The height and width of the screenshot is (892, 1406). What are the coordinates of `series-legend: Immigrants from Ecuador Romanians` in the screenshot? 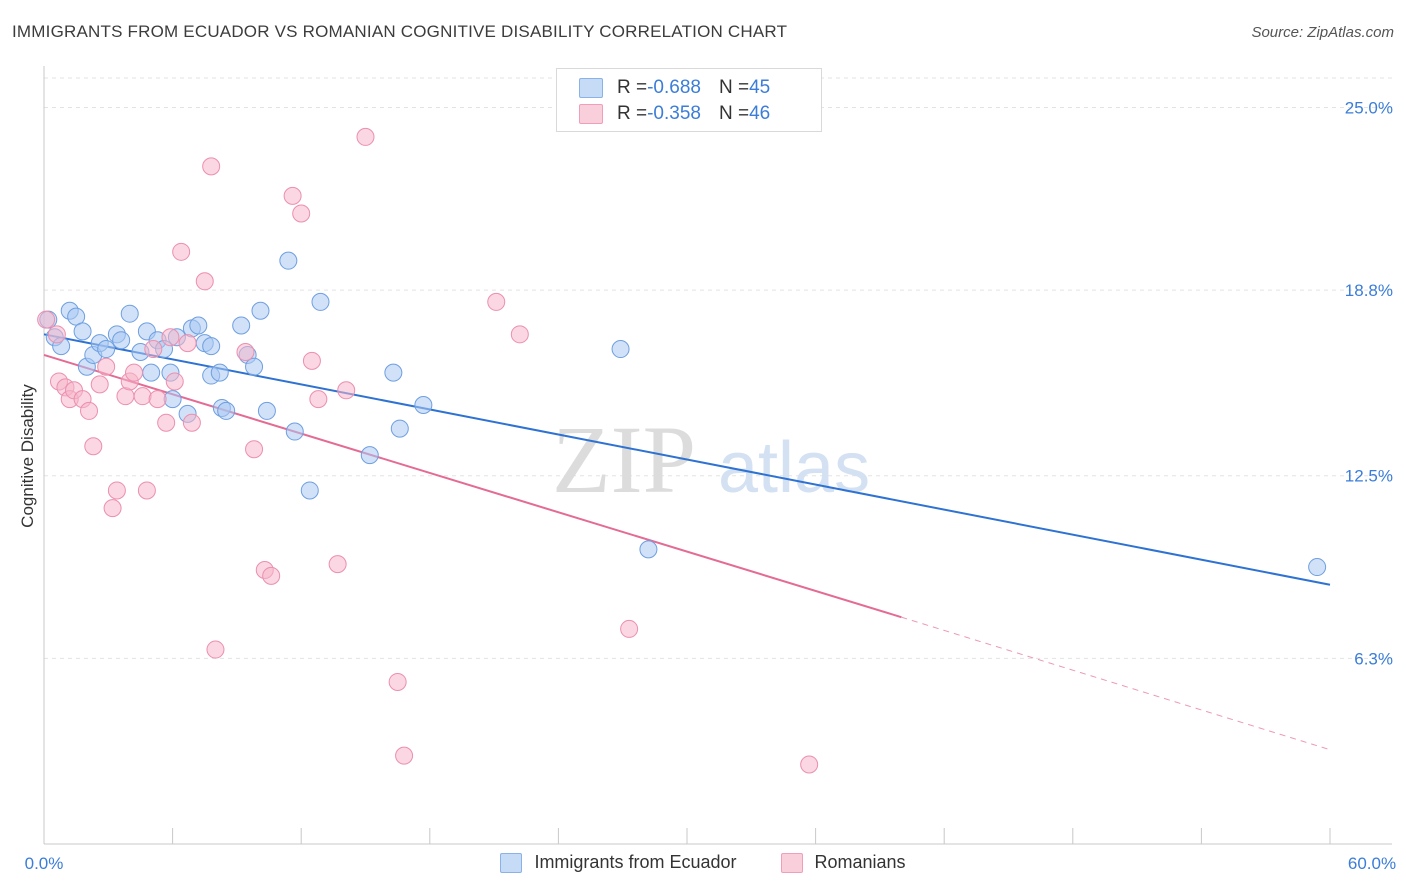 It's located at (703, 862).